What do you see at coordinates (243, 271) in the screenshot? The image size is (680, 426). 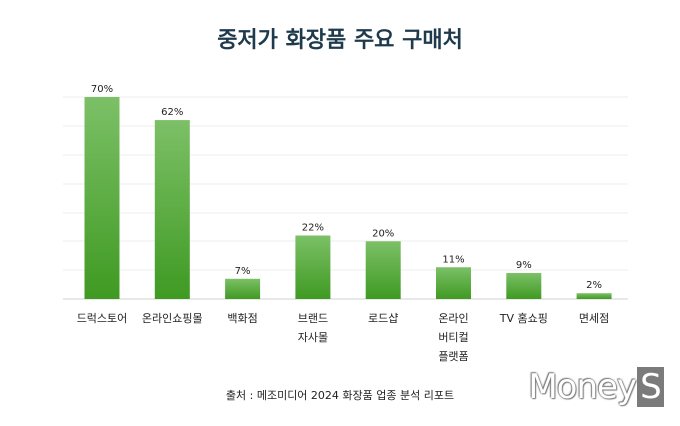 I see `data-label: 7%` at bounding box center [243, 271].